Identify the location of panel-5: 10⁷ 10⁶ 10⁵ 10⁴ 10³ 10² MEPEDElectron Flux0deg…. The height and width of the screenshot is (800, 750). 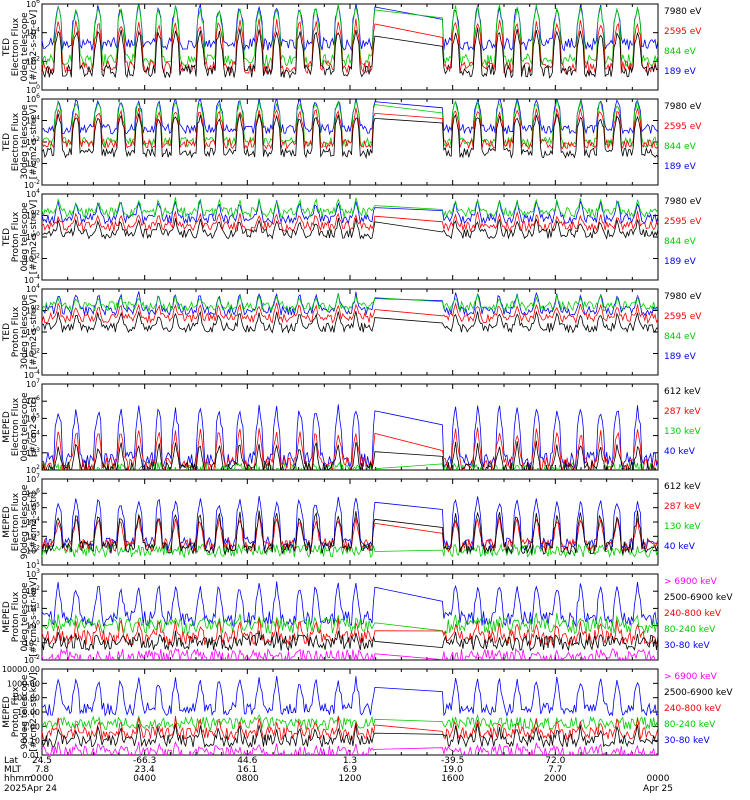
(351, 426).